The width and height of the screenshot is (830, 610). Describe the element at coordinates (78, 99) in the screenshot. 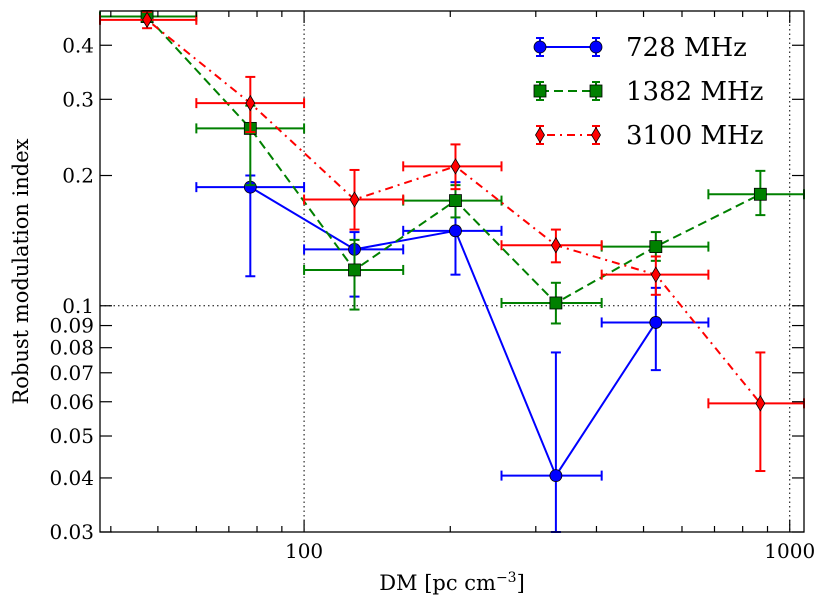

I see `y-tick-label-0-3: 0.3` at that location.